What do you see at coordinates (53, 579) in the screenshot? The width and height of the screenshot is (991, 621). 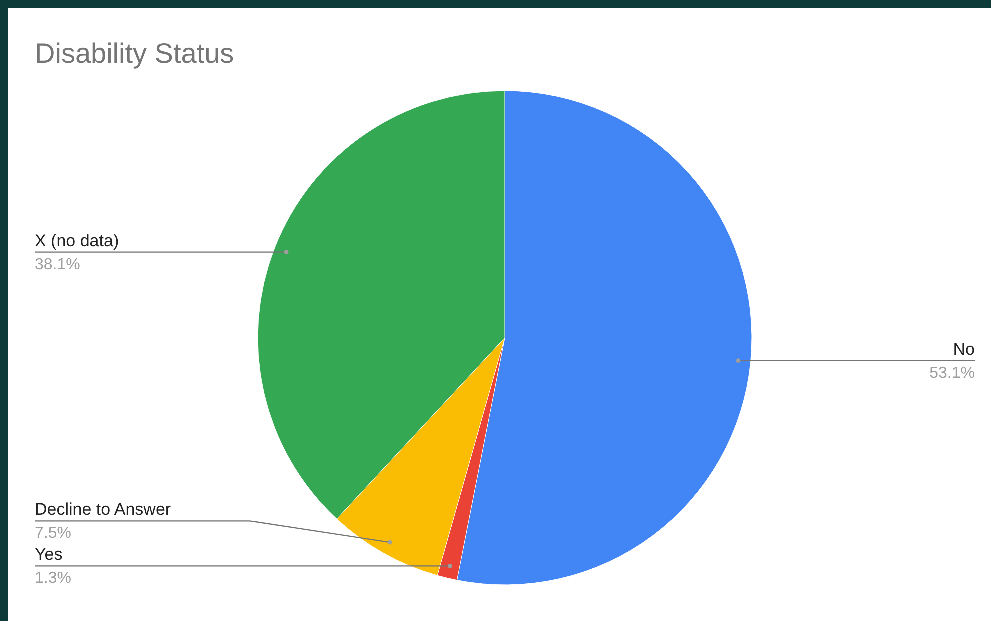 I see `data-label: 1.3%` at bounding box center [53, 579].